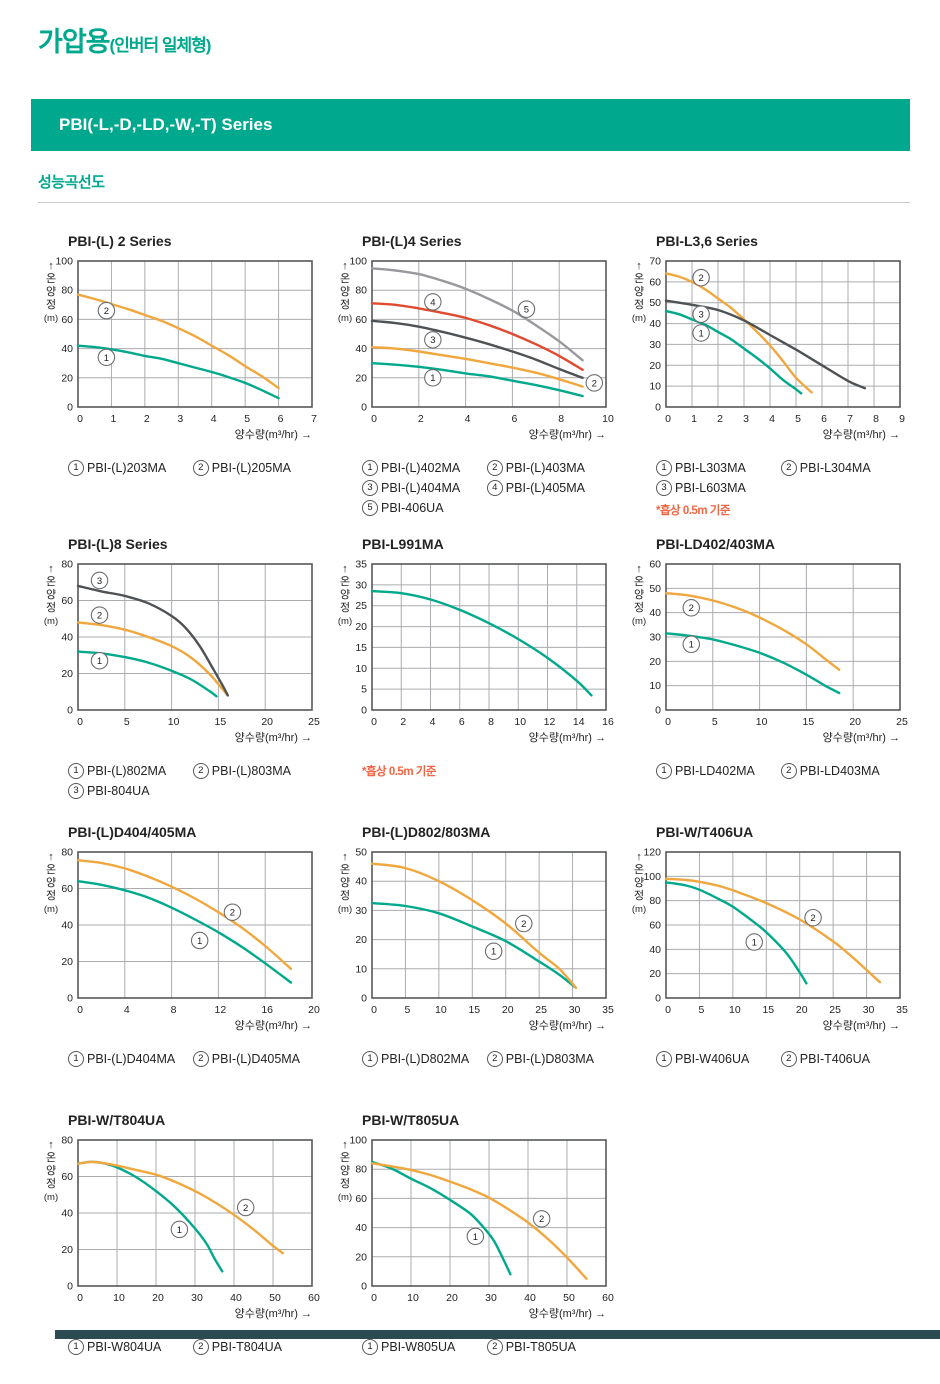  I want to click on chart-legend: 1 PBI-(L)203MA 2 PBI-(L)205MA, so click(198, 470).